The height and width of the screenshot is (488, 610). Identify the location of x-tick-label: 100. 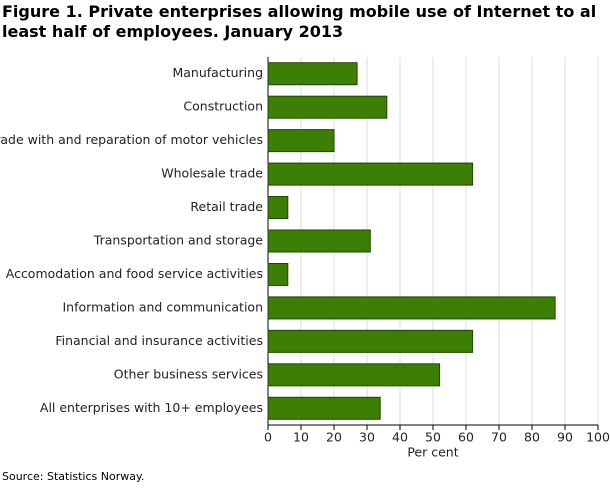
(598, 437).